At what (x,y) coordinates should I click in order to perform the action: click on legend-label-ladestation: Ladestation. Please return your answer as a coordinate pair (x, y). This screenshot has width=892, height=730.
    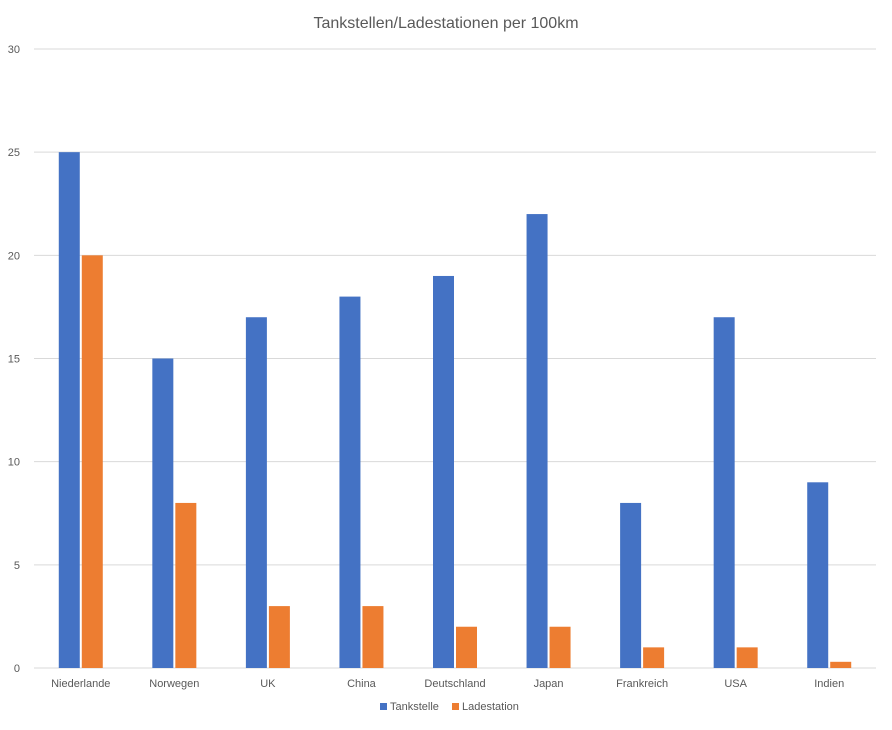
    Looking at the image, I should click on (490, 707).